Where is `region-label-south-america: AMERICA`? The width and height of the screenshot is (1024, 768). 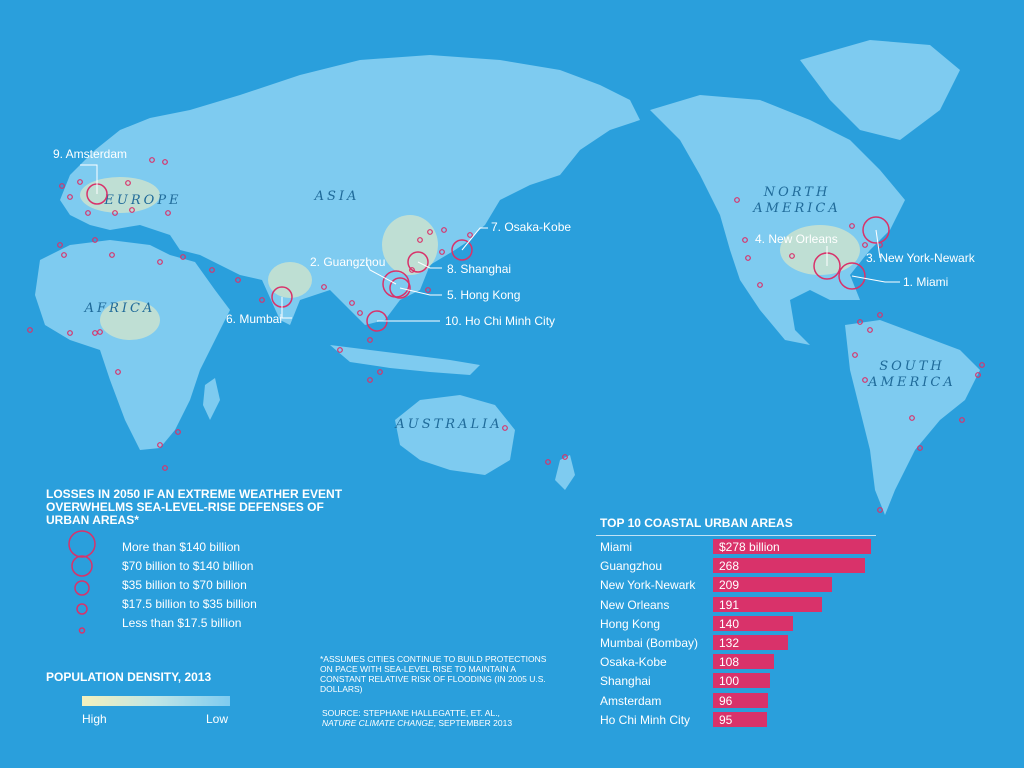
region-label-south-america: AMERICA is located at coordinates (911, 382).